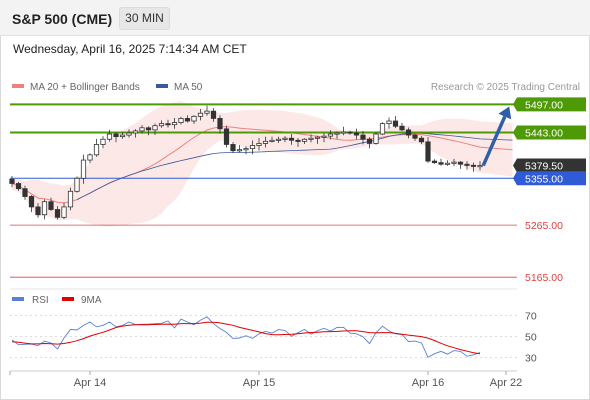 The image size is (590, 400). What do you see at coordinates (62, 19) in the screenshot?
I see `instrument-title: S&P 500 (CME)` at bounding box center [62, 19].